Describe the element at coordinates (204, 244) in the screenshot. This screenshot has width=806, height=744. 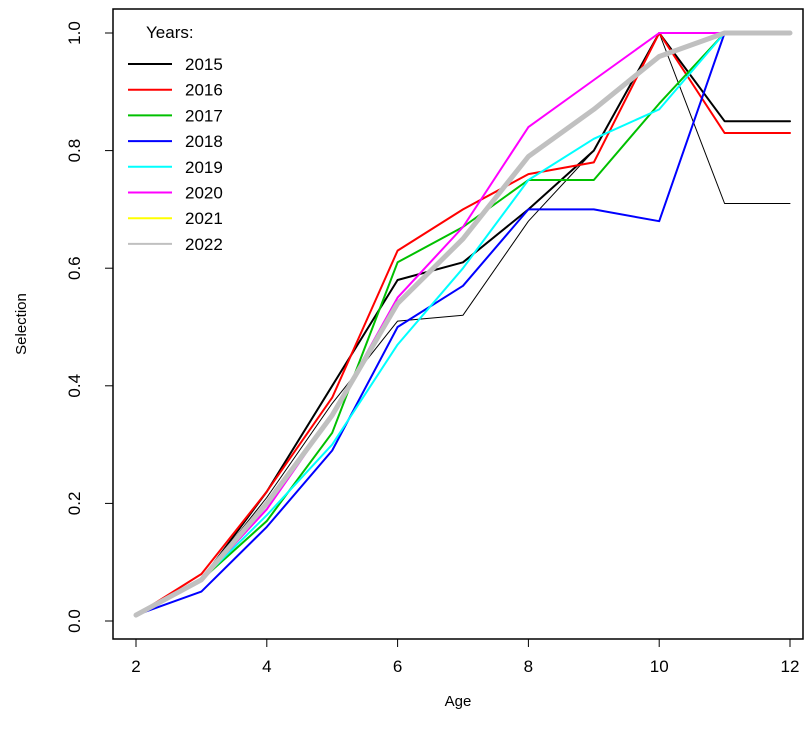
I see `legend-label-2022: 2022` at that location.